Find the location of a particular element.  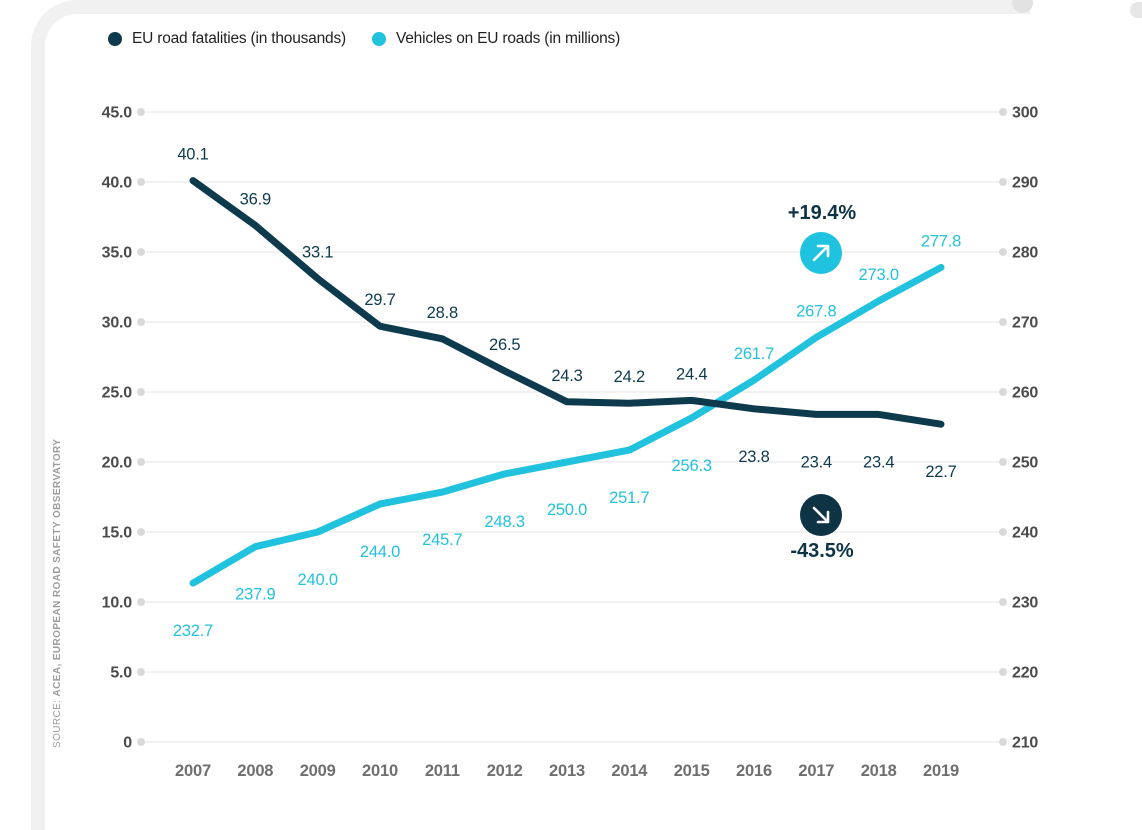

fatalities-value-label: 22.7 is located at coordinates (940, 472).